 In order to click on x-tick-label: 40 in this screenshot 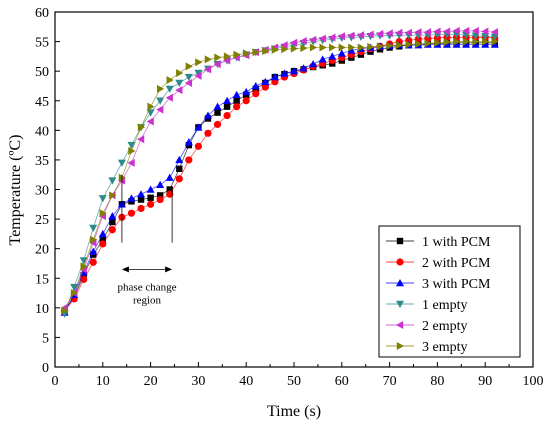, I will do `click(246, 381)`.